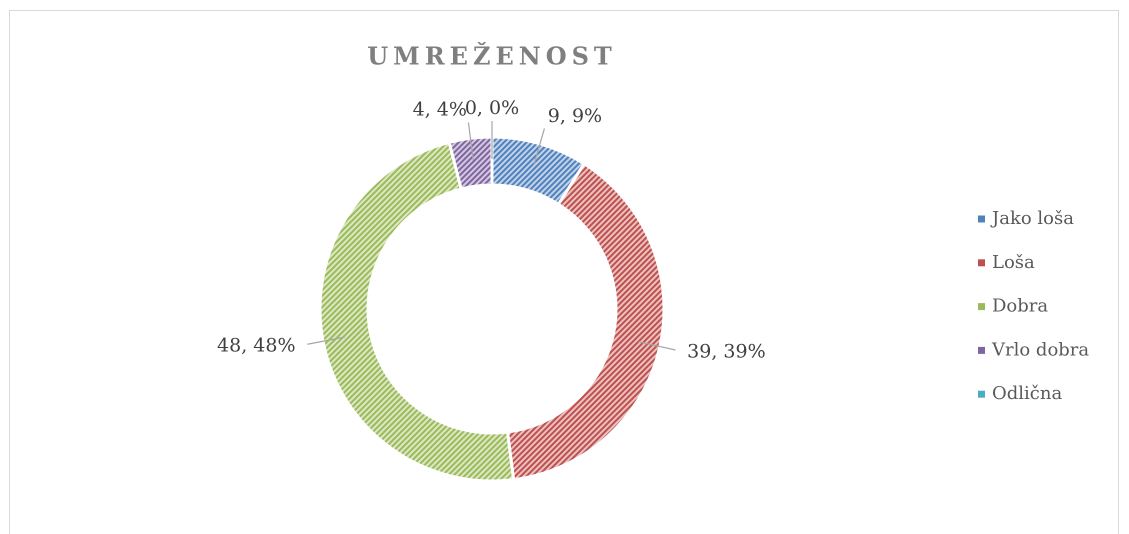 The width and height of the screenshot is (1129, 534). I want to click on data-label: 0, 0%, so click(492, 108).